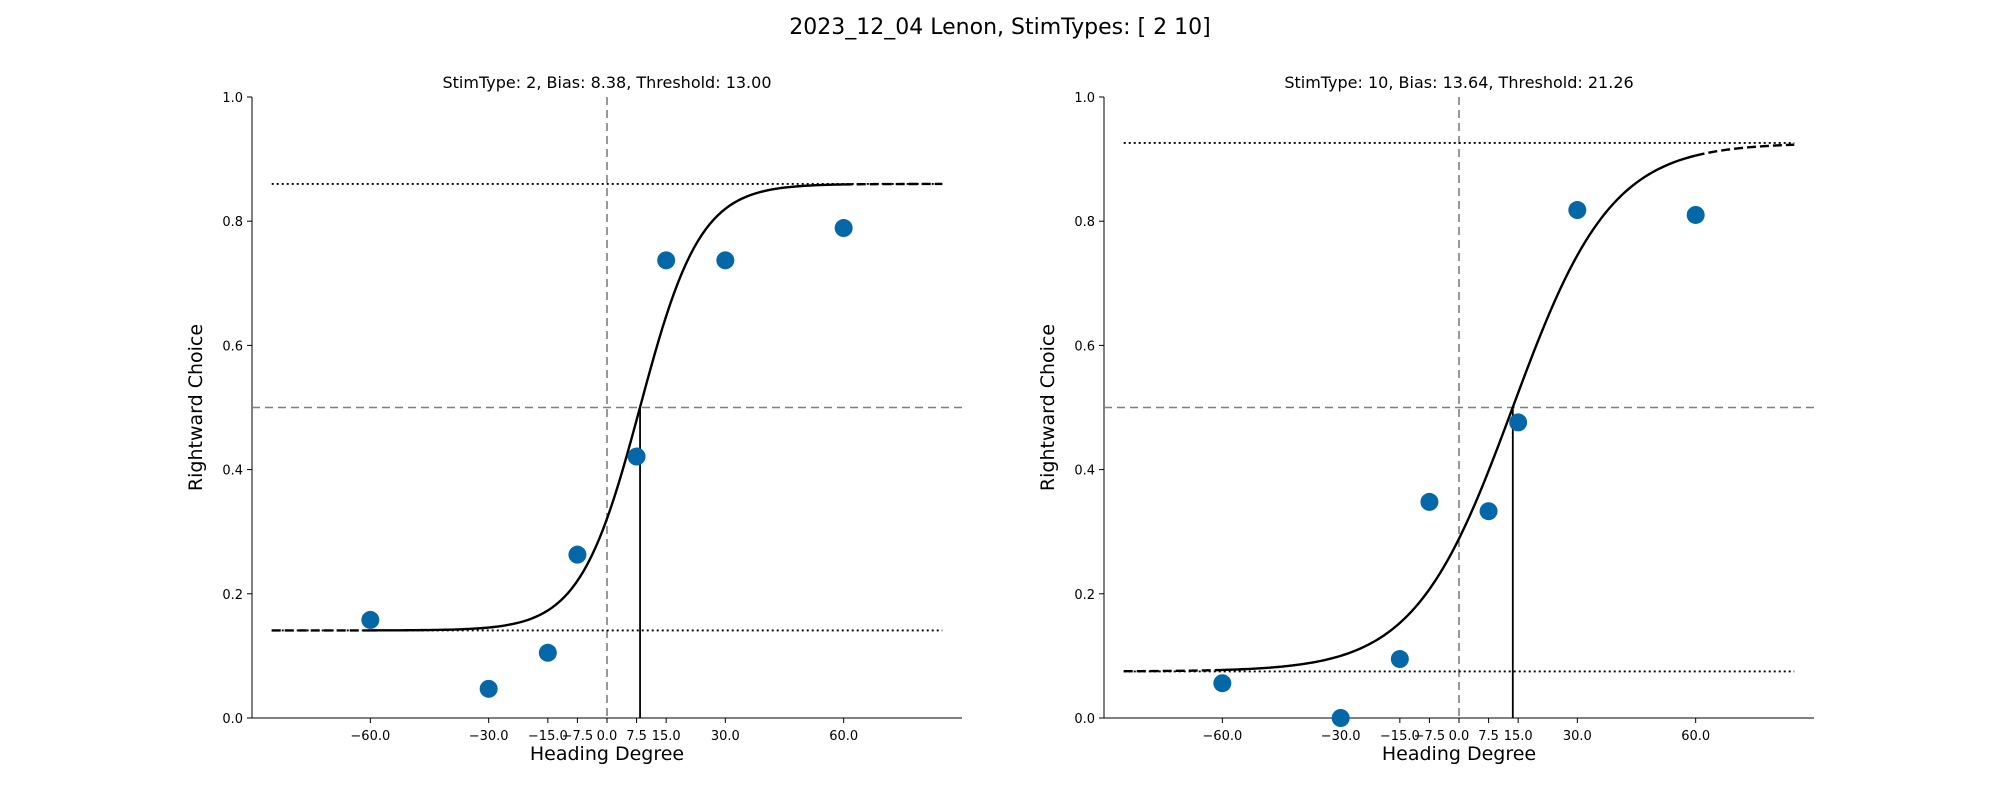 This screenshot has width=2000, height=800. I want to click on figure-title: 2023_12_04 Lenon, StimTypes: [ 2 10], so click(999, 27).